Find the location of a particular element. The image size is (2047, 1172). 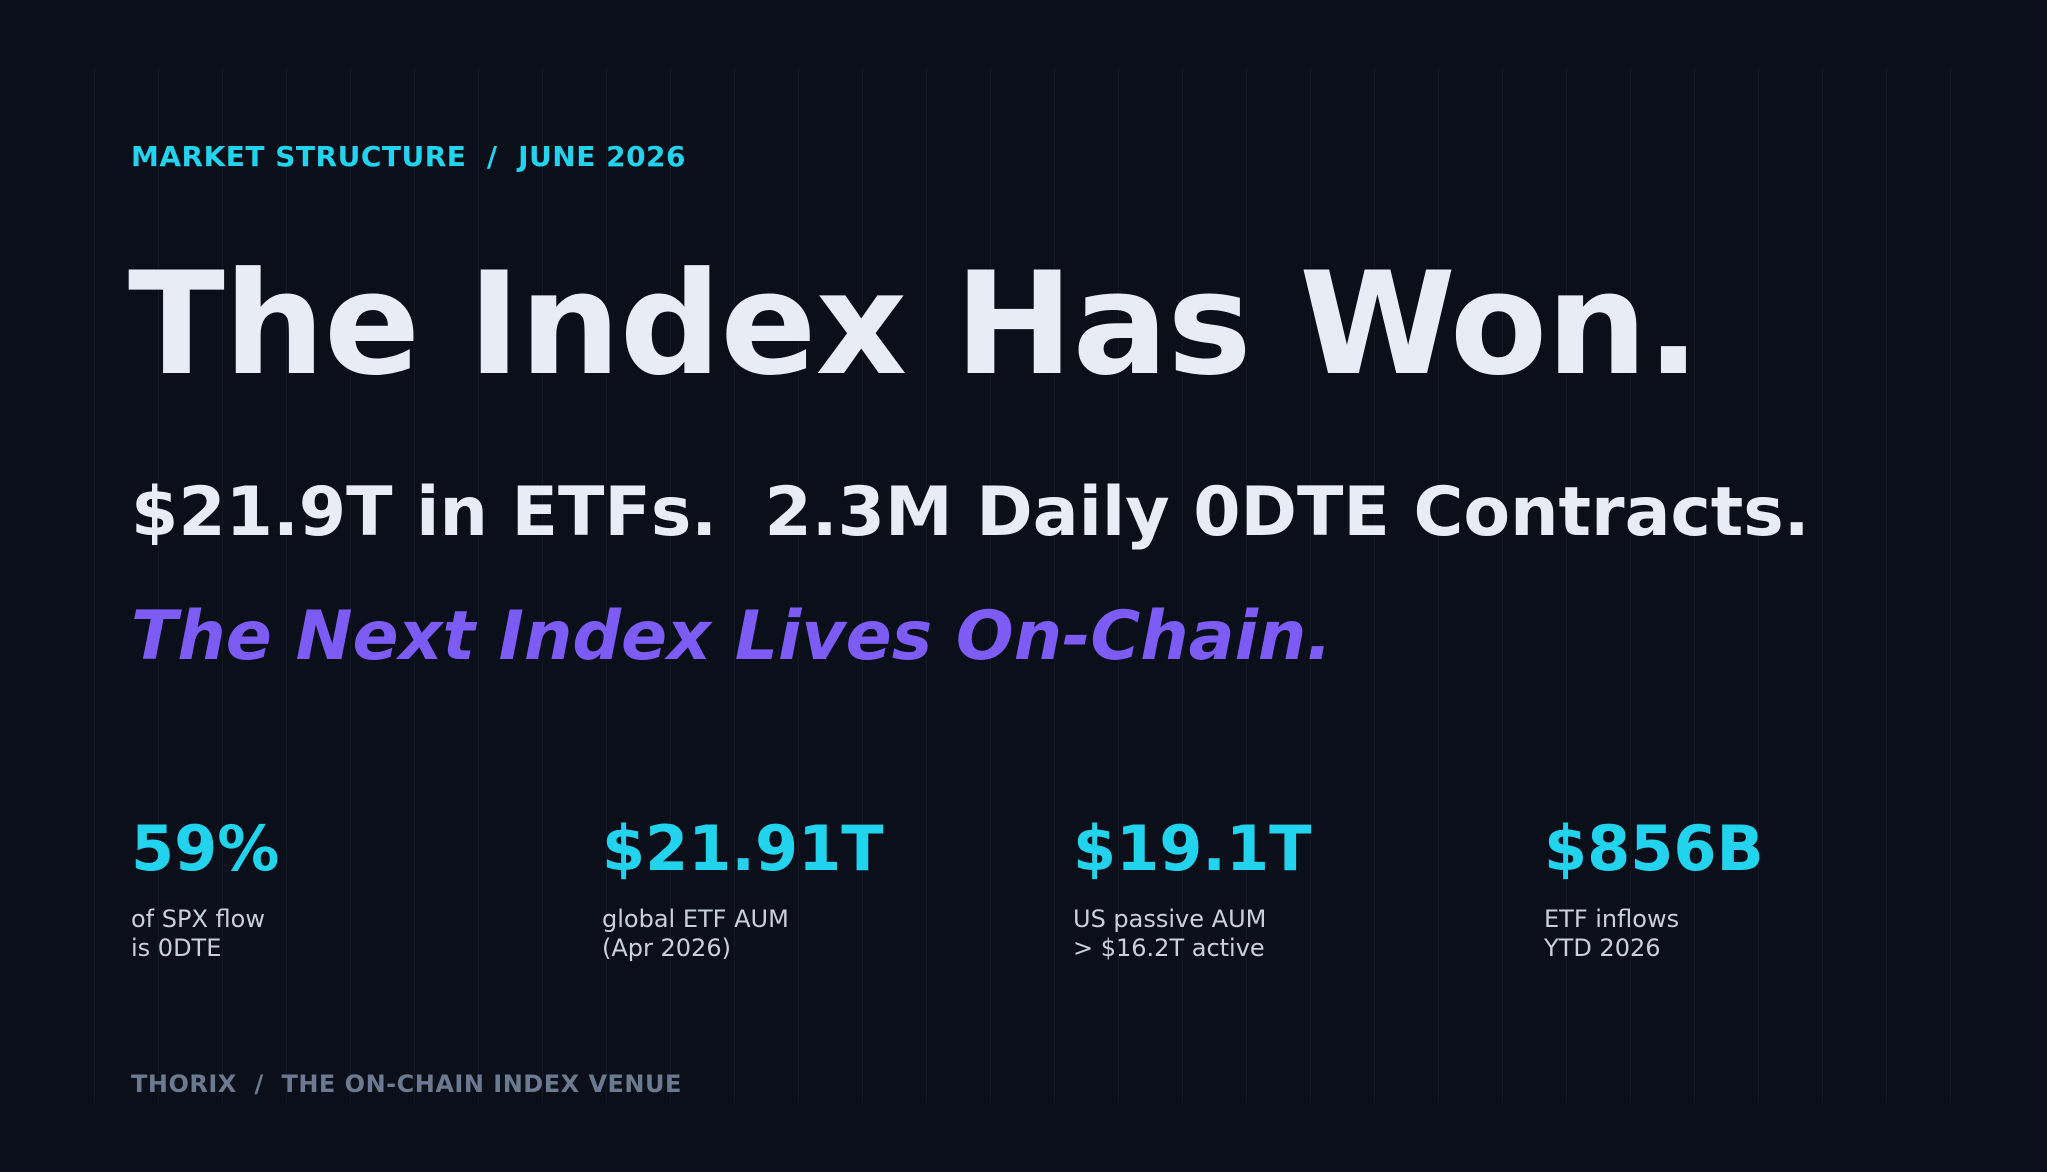

eyebrow: MARKET STRUCTURE / JUNE 2026 is located at coordinates (409, 156).